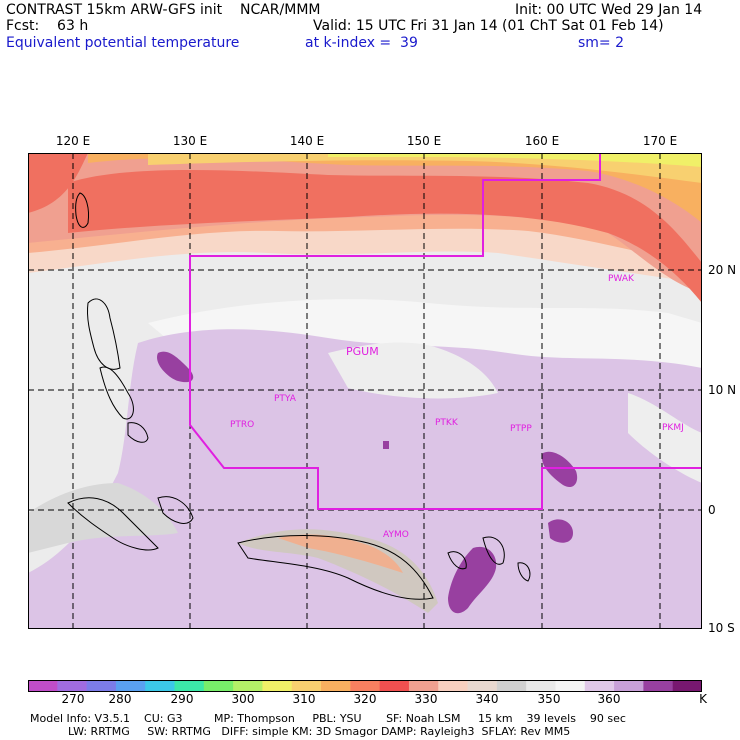  I want to click on colorbar-frame, so click(365, 686).